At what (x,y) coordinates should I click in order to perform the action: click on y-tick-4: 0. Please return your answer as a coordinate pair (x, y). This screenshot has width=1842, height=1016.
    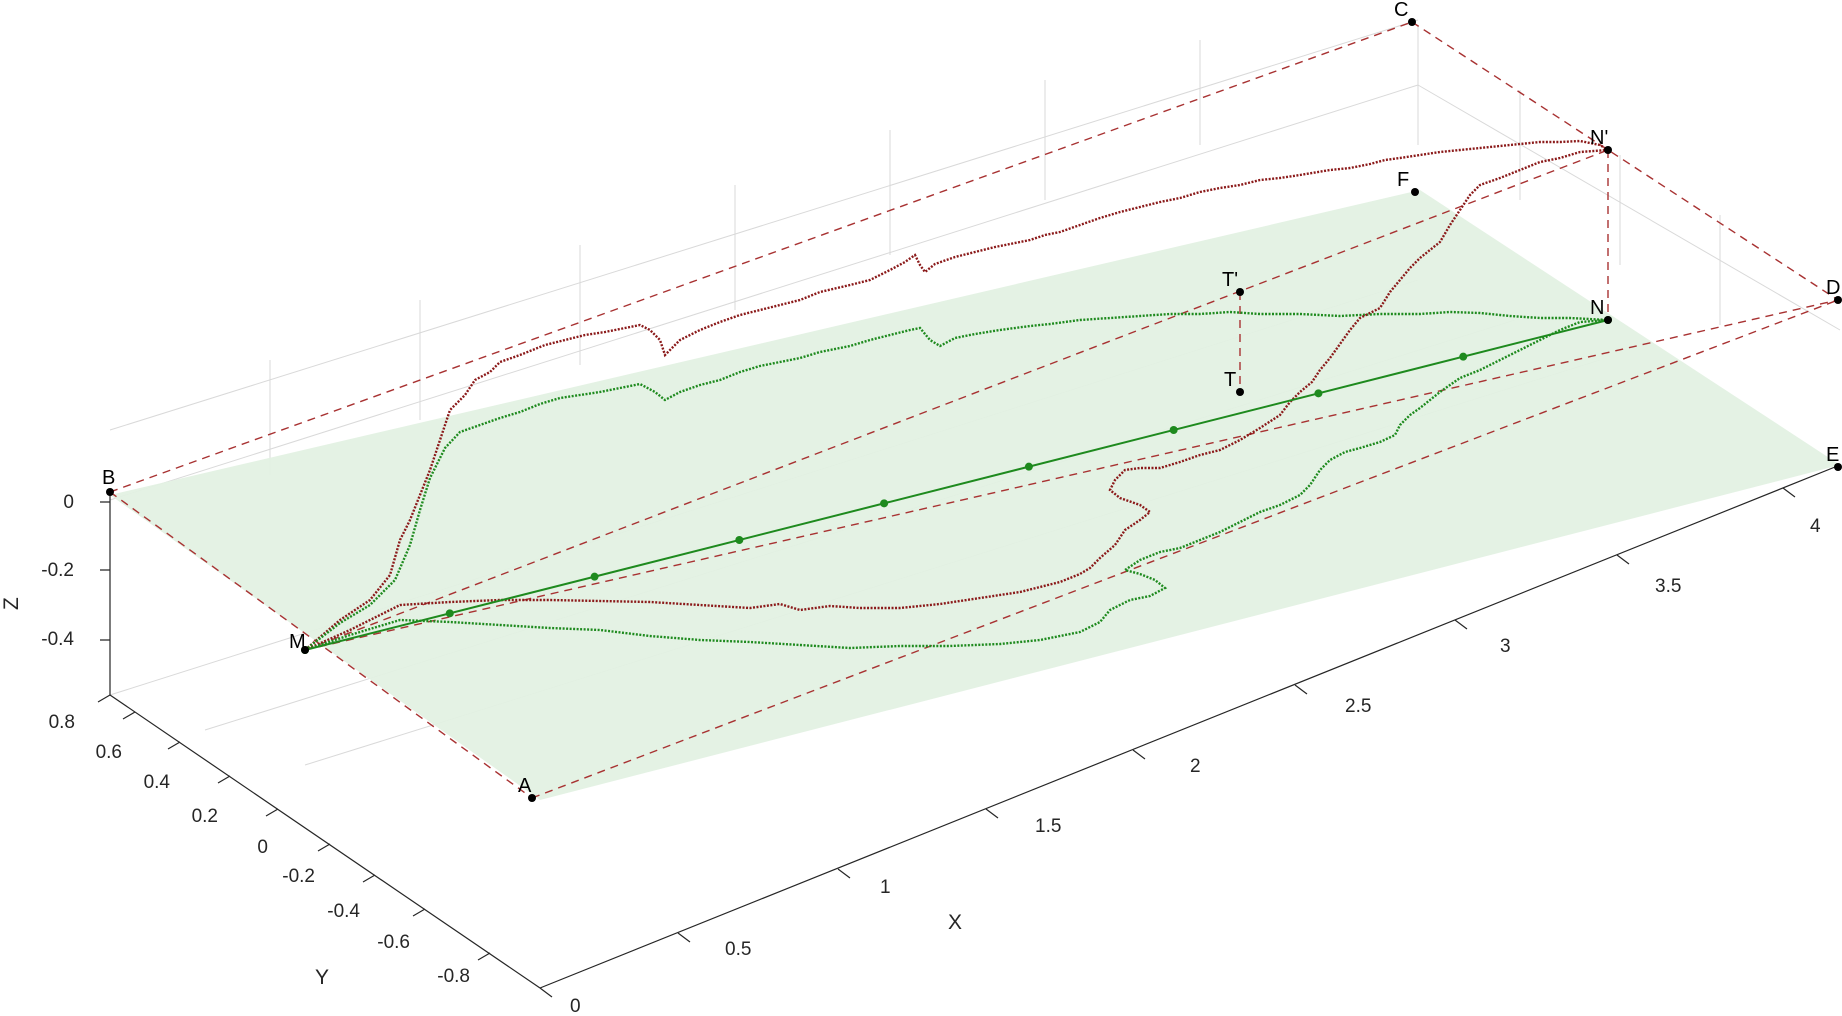
    Looking at the image, I should click on (262, 847).